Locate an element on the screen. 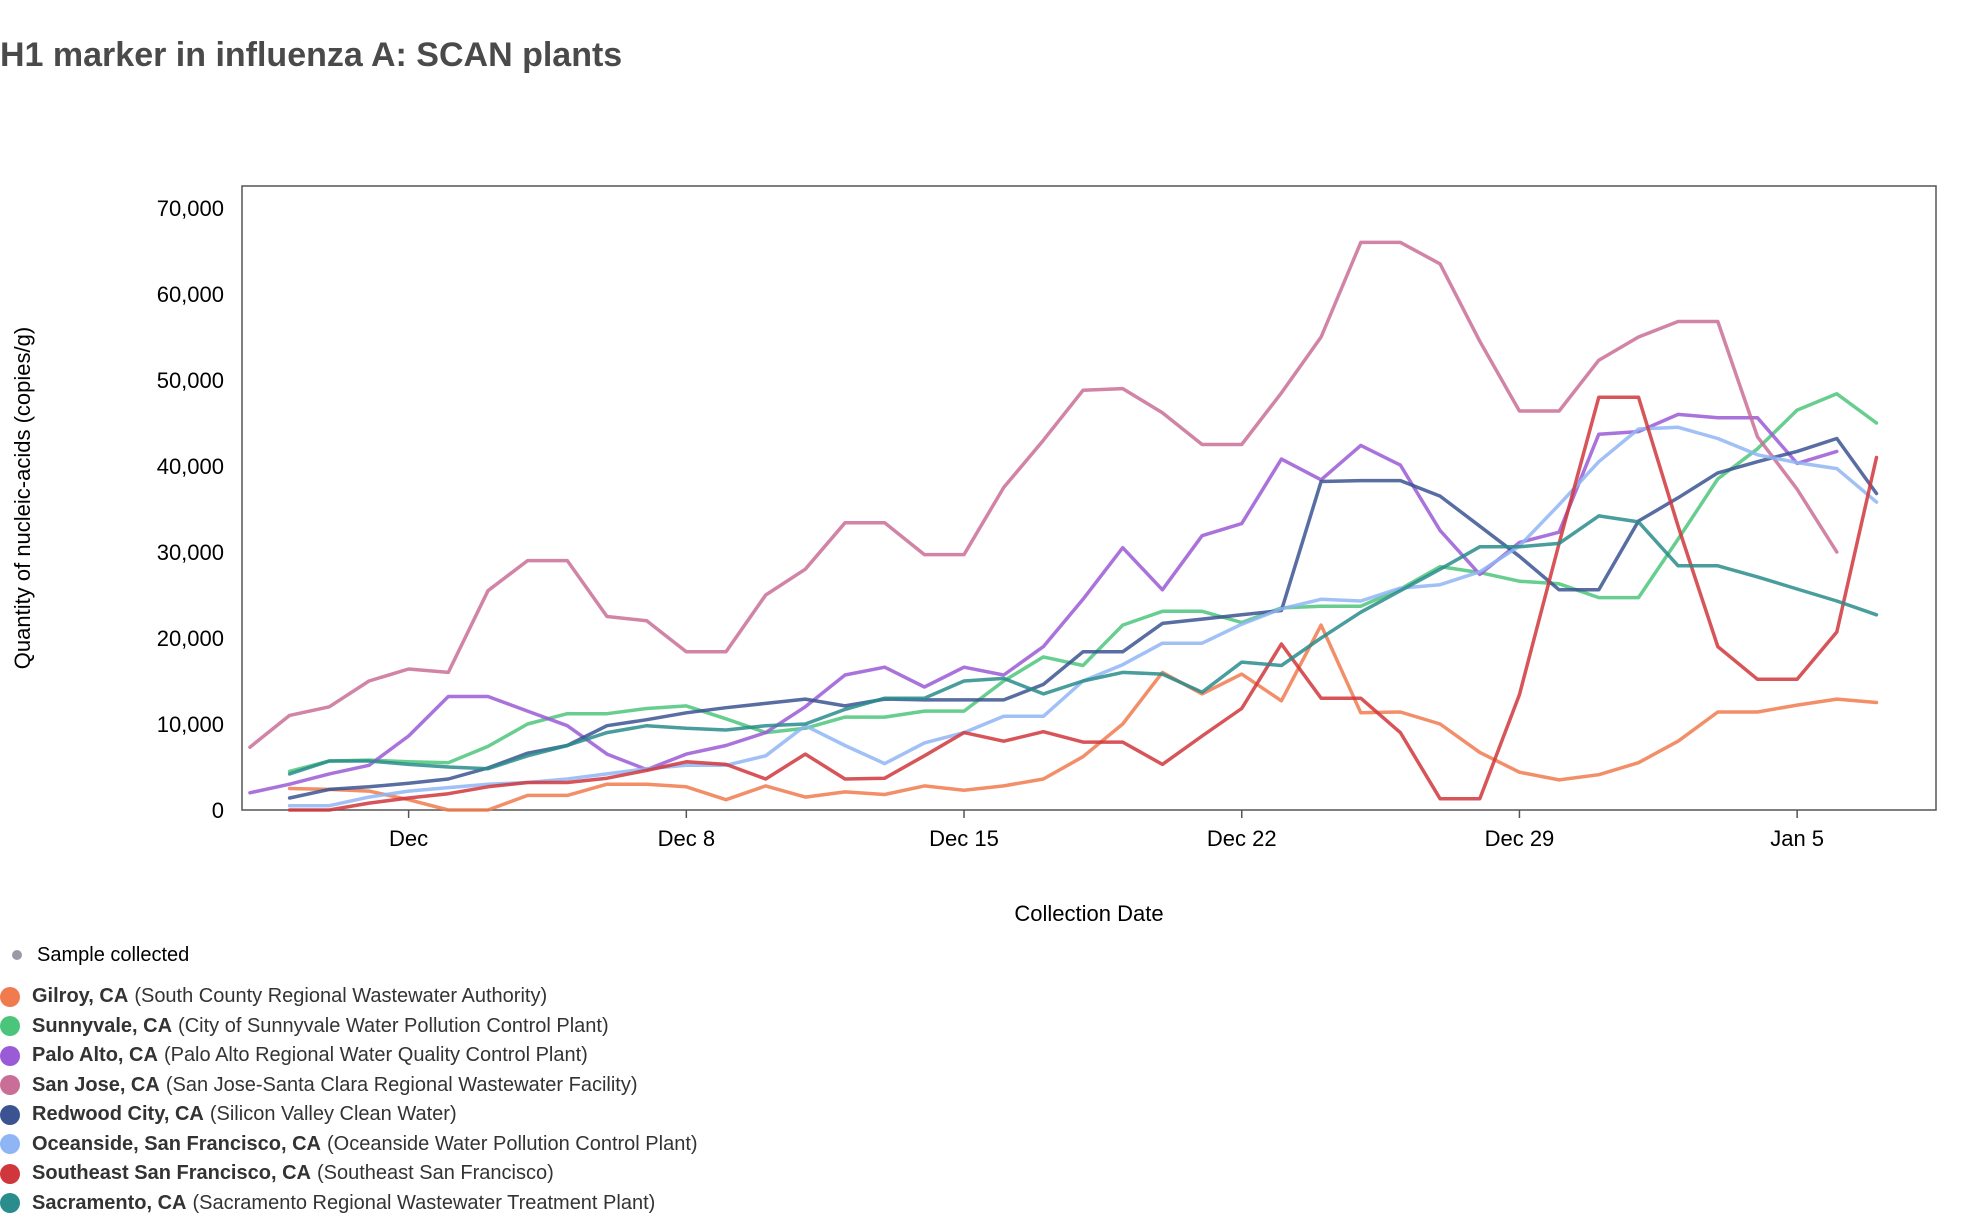 This screenshot has height=1232, width=1962. x-tick-label: Dec 22 is located at coordinates (1242, 838).